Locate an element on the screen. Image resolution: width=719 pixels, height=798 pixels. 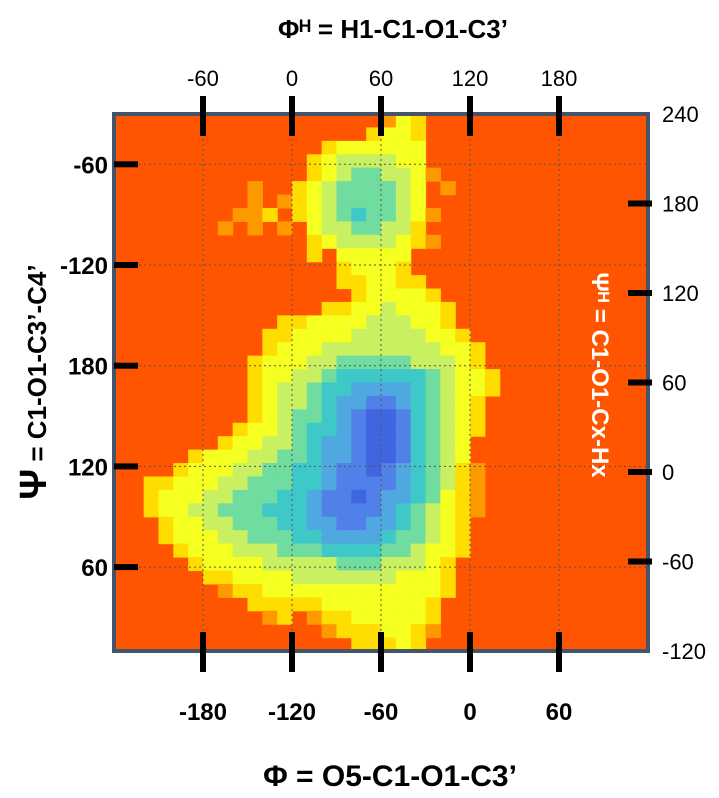
right-tick-label: -60 is located at coordinates (678, 562).